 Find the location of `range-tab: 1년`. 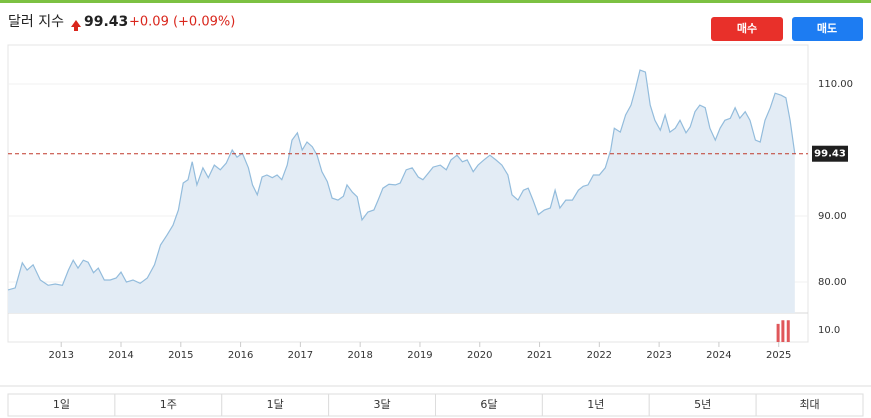

range-tab: 1년 is located at coordinates (595, 405).